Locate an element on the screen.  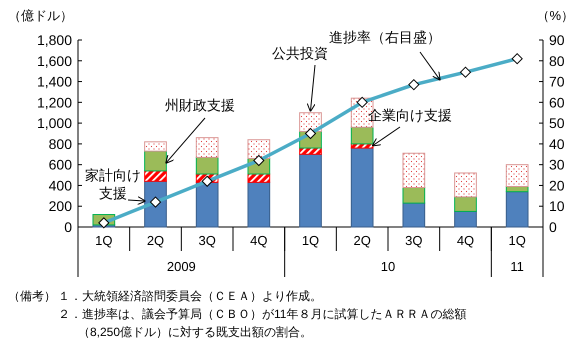
text: １．大統領経済諮問委員会（ＣＥＡ）より作成。 is located at coordinates (190, 296).